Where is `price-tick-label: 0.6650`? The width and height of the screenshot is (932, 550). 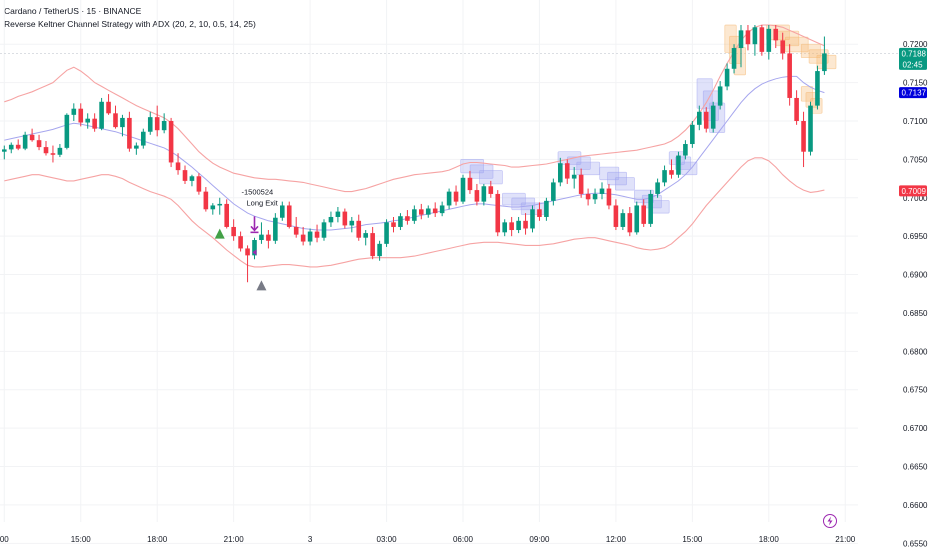 price-tick-label: 0.6650 is located at coordinates (915, 467).